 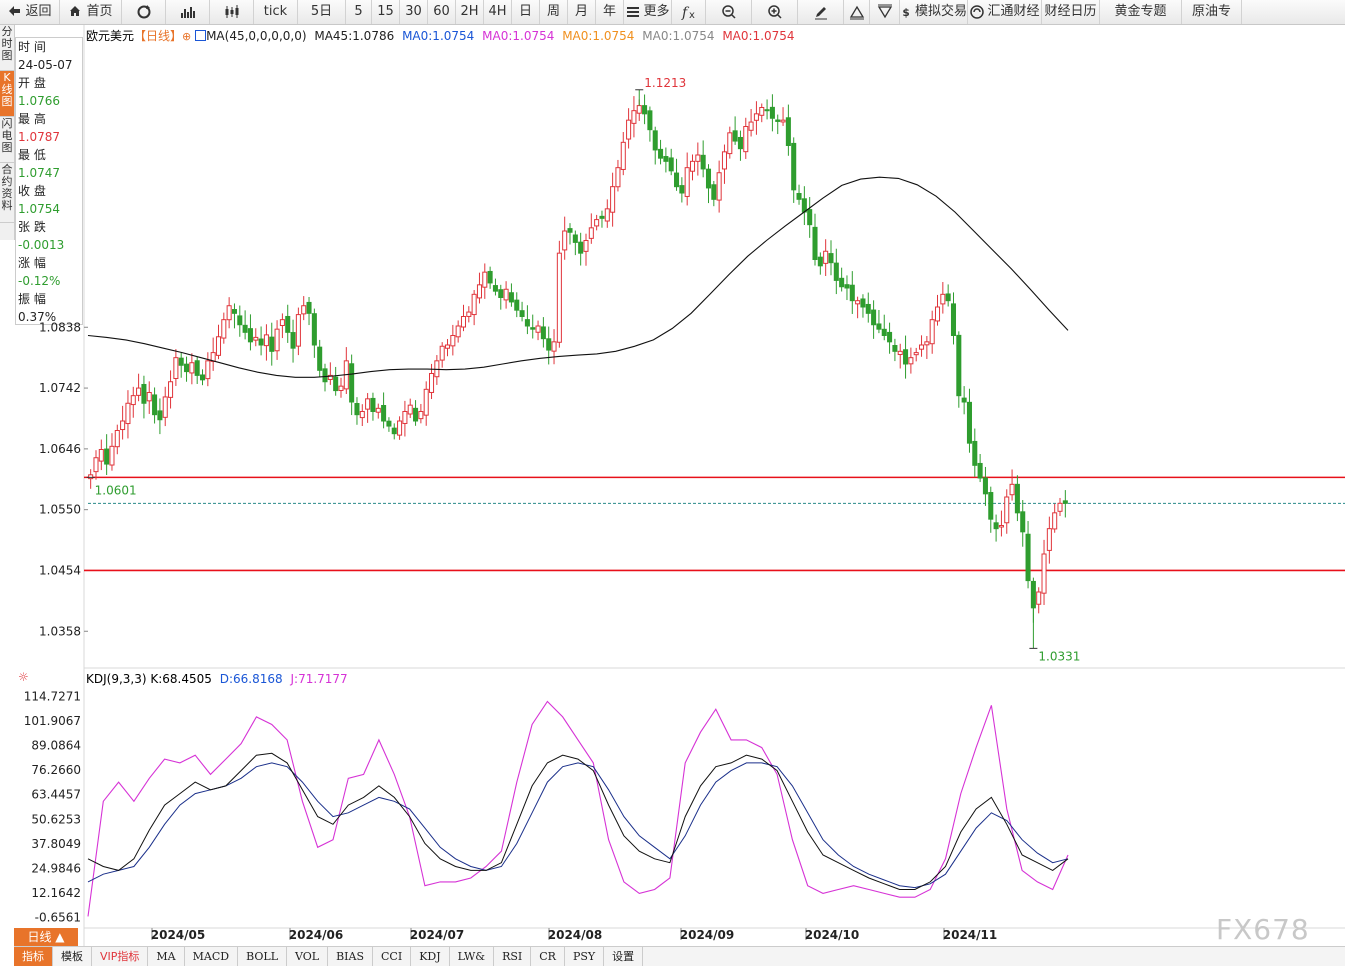 What do you see at coordinates (91, 12) in the screenshot?
I see `toolbar-button-首页: 首页` at bounding box center [91, 12].